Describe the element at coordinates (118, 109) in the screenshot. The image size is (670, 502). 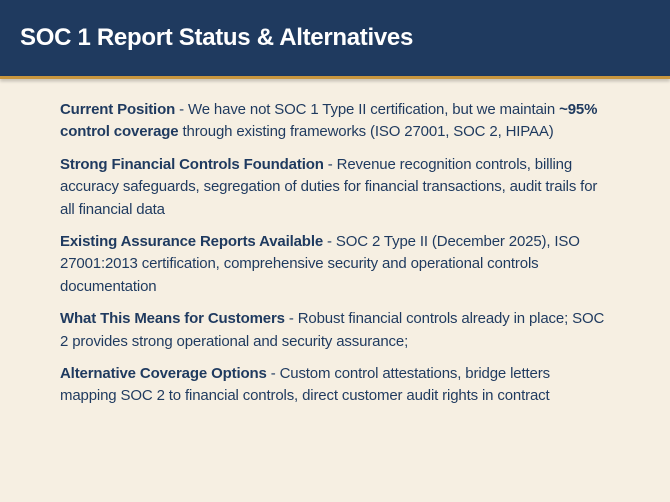
I see `bullet-label: Current Position` at that location.